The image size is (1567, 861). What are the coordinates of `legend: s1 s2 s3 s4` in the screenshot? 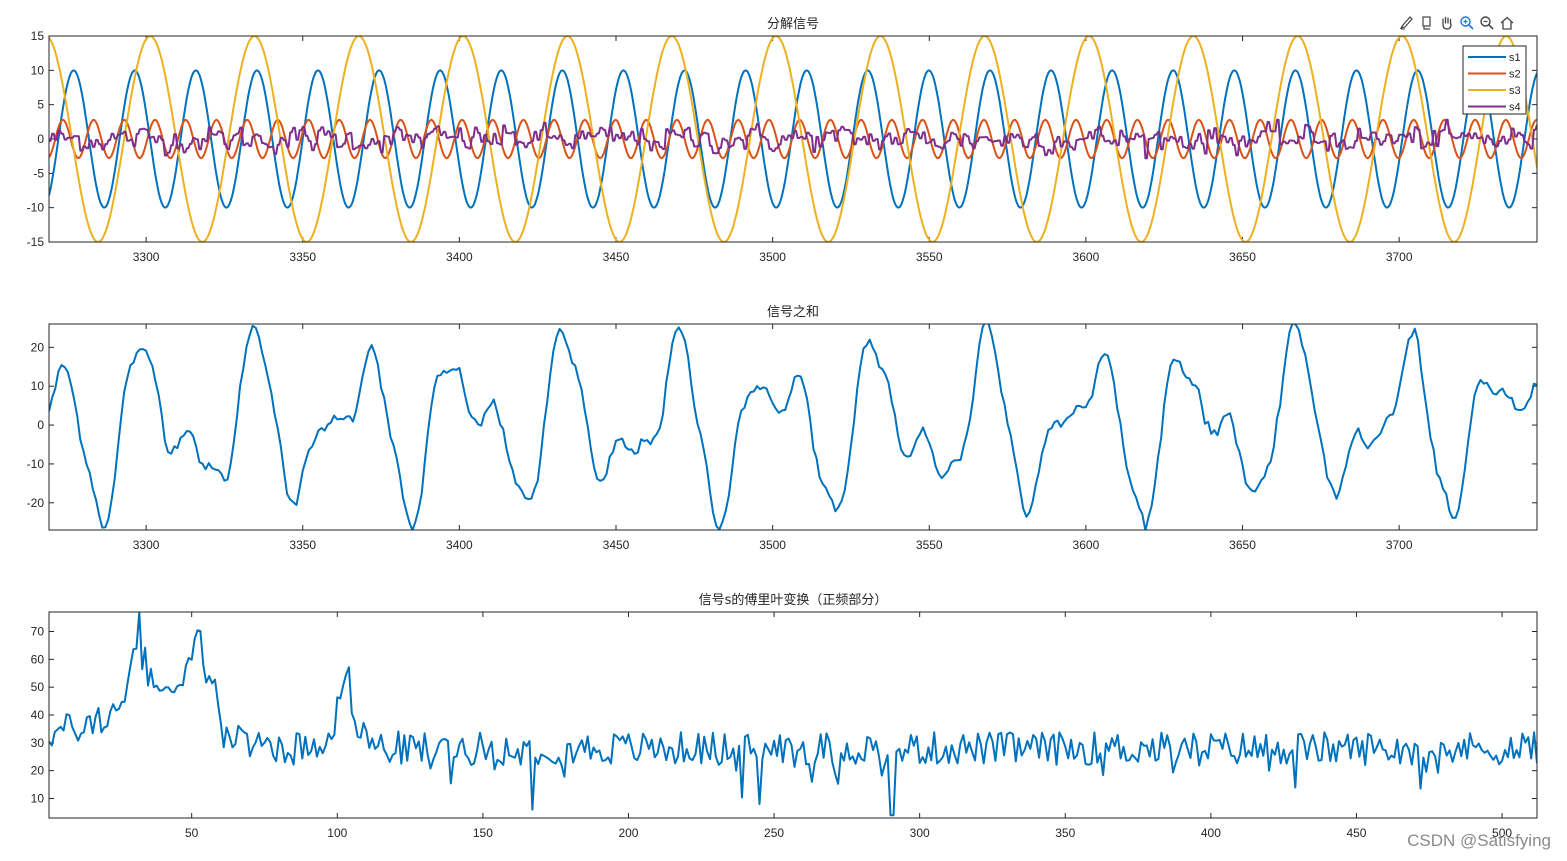 It's located at (1494, 80).